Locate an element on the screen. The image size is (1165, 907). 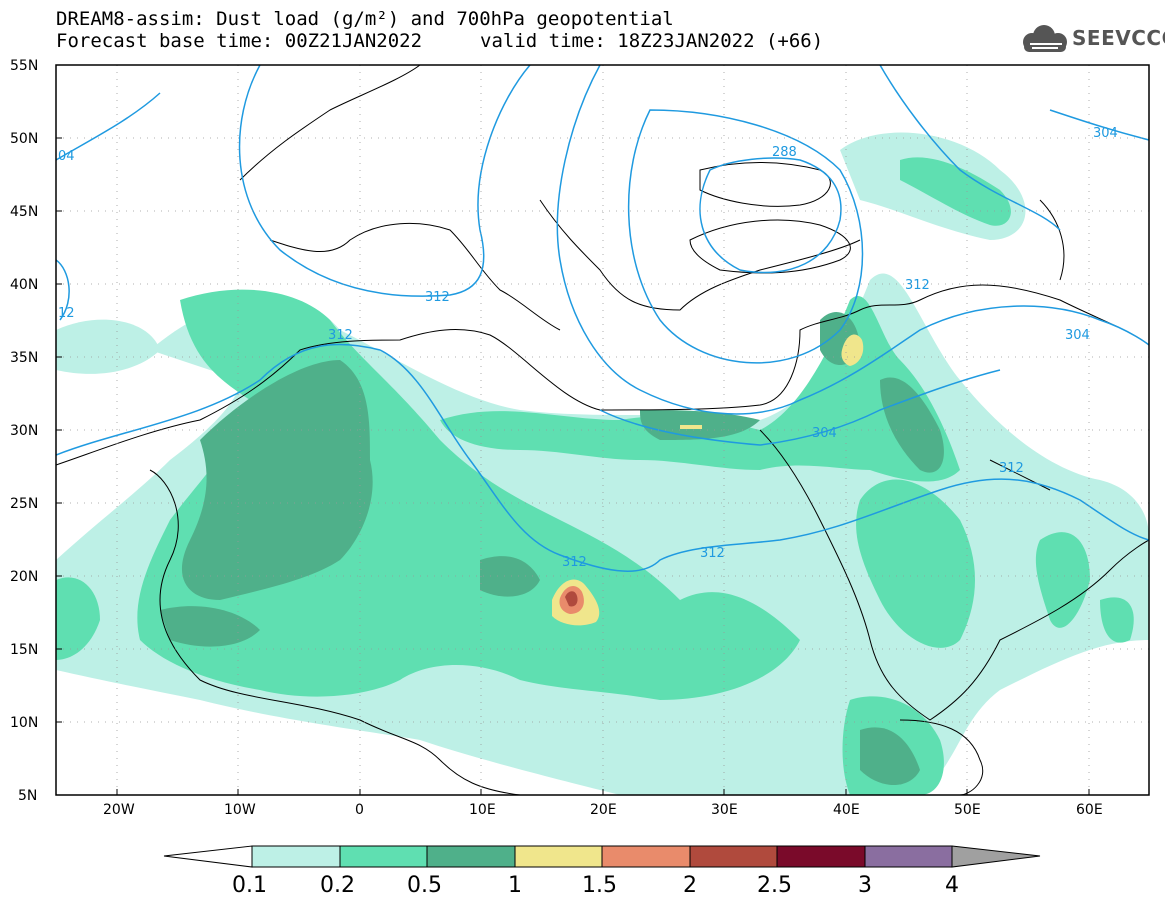
valid-time: valid time: 18Z23JAN2022 (+66) is located at coordinates (652, 41).